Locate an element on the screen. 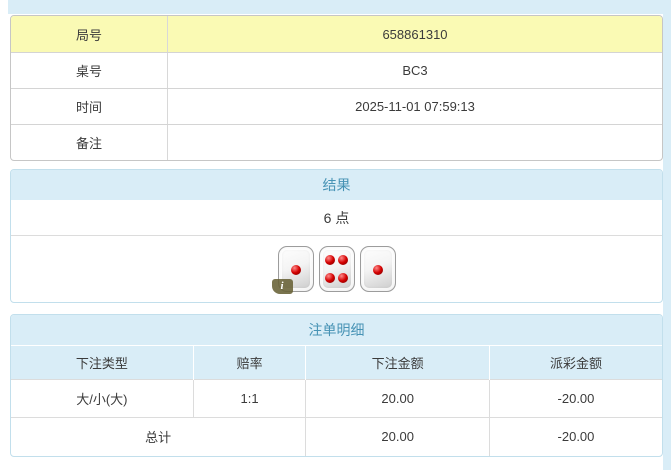 The width and height of the screenshot is (671, 470). table-row-time: 时间 2025-11-01 07:59:13 is located at coordinates (336, 106).